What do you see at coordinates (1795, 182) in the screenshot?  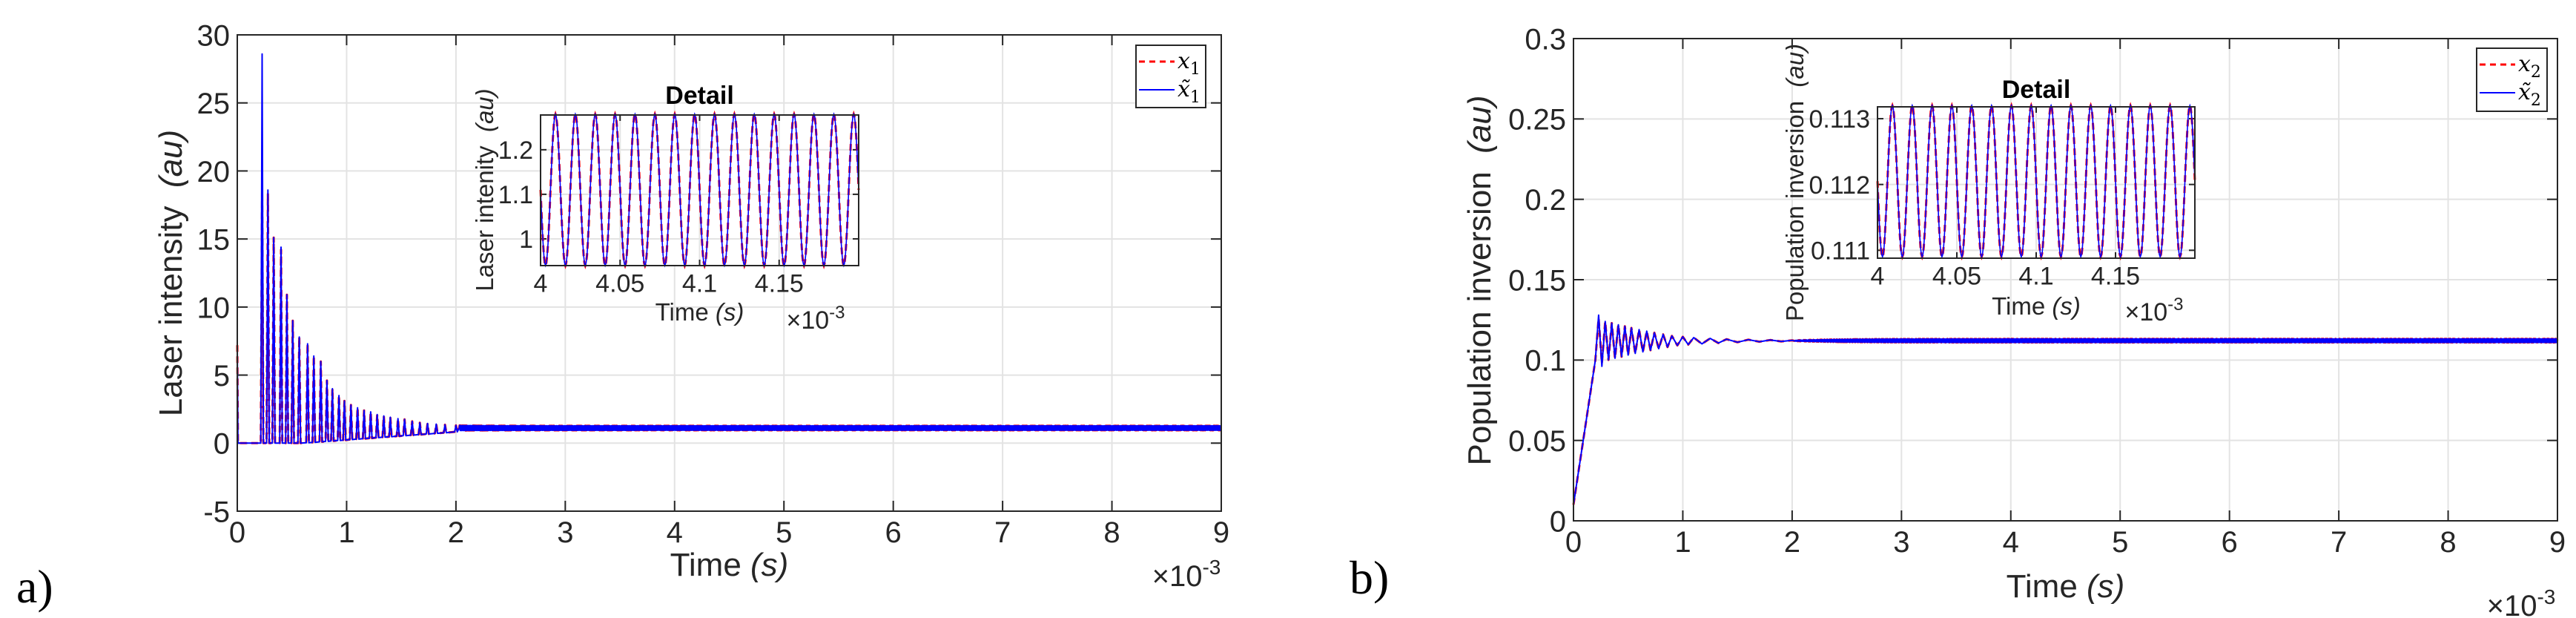 I see `inset-y-axis-label: Population inversion (au)` at bounding box center [1795, 182].